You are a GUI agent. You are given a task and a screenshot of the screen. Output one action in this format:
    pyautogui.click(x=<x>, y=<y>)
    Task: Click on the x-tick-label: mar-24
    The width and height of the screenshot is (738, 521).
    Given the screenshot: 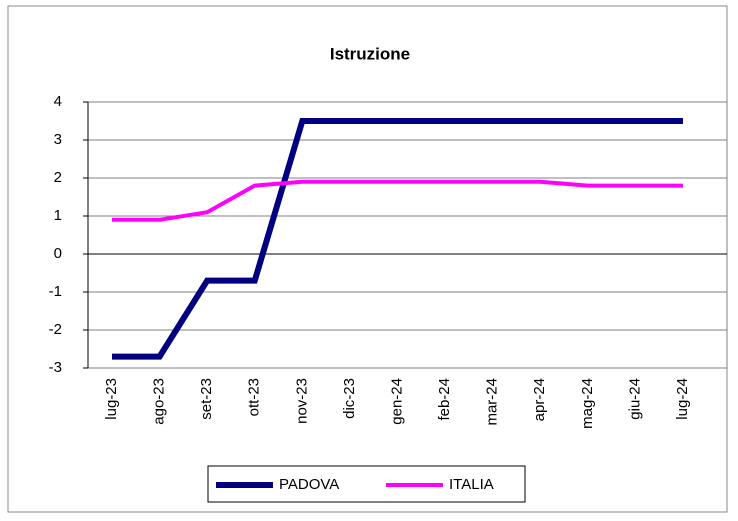 What is the action you would take?
    pyautogui.click(x=492, y=402)
    